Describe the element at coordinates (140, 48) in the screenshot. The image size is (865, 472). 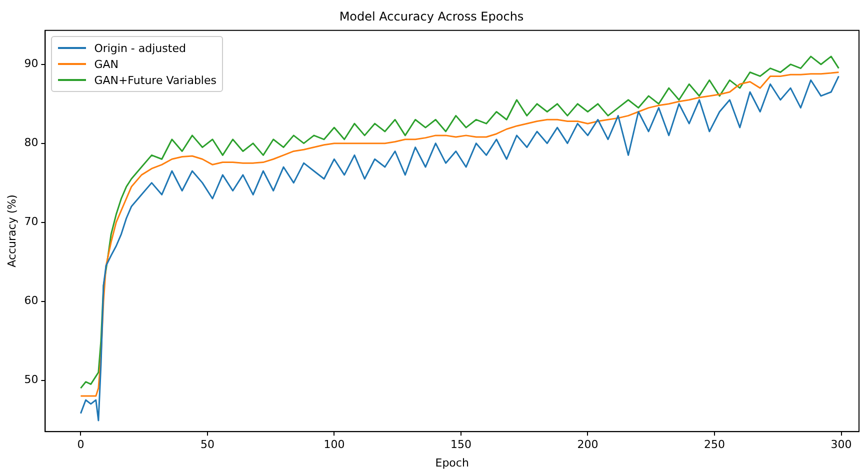
I see `legend-label: Origin - adjusted` at that location.